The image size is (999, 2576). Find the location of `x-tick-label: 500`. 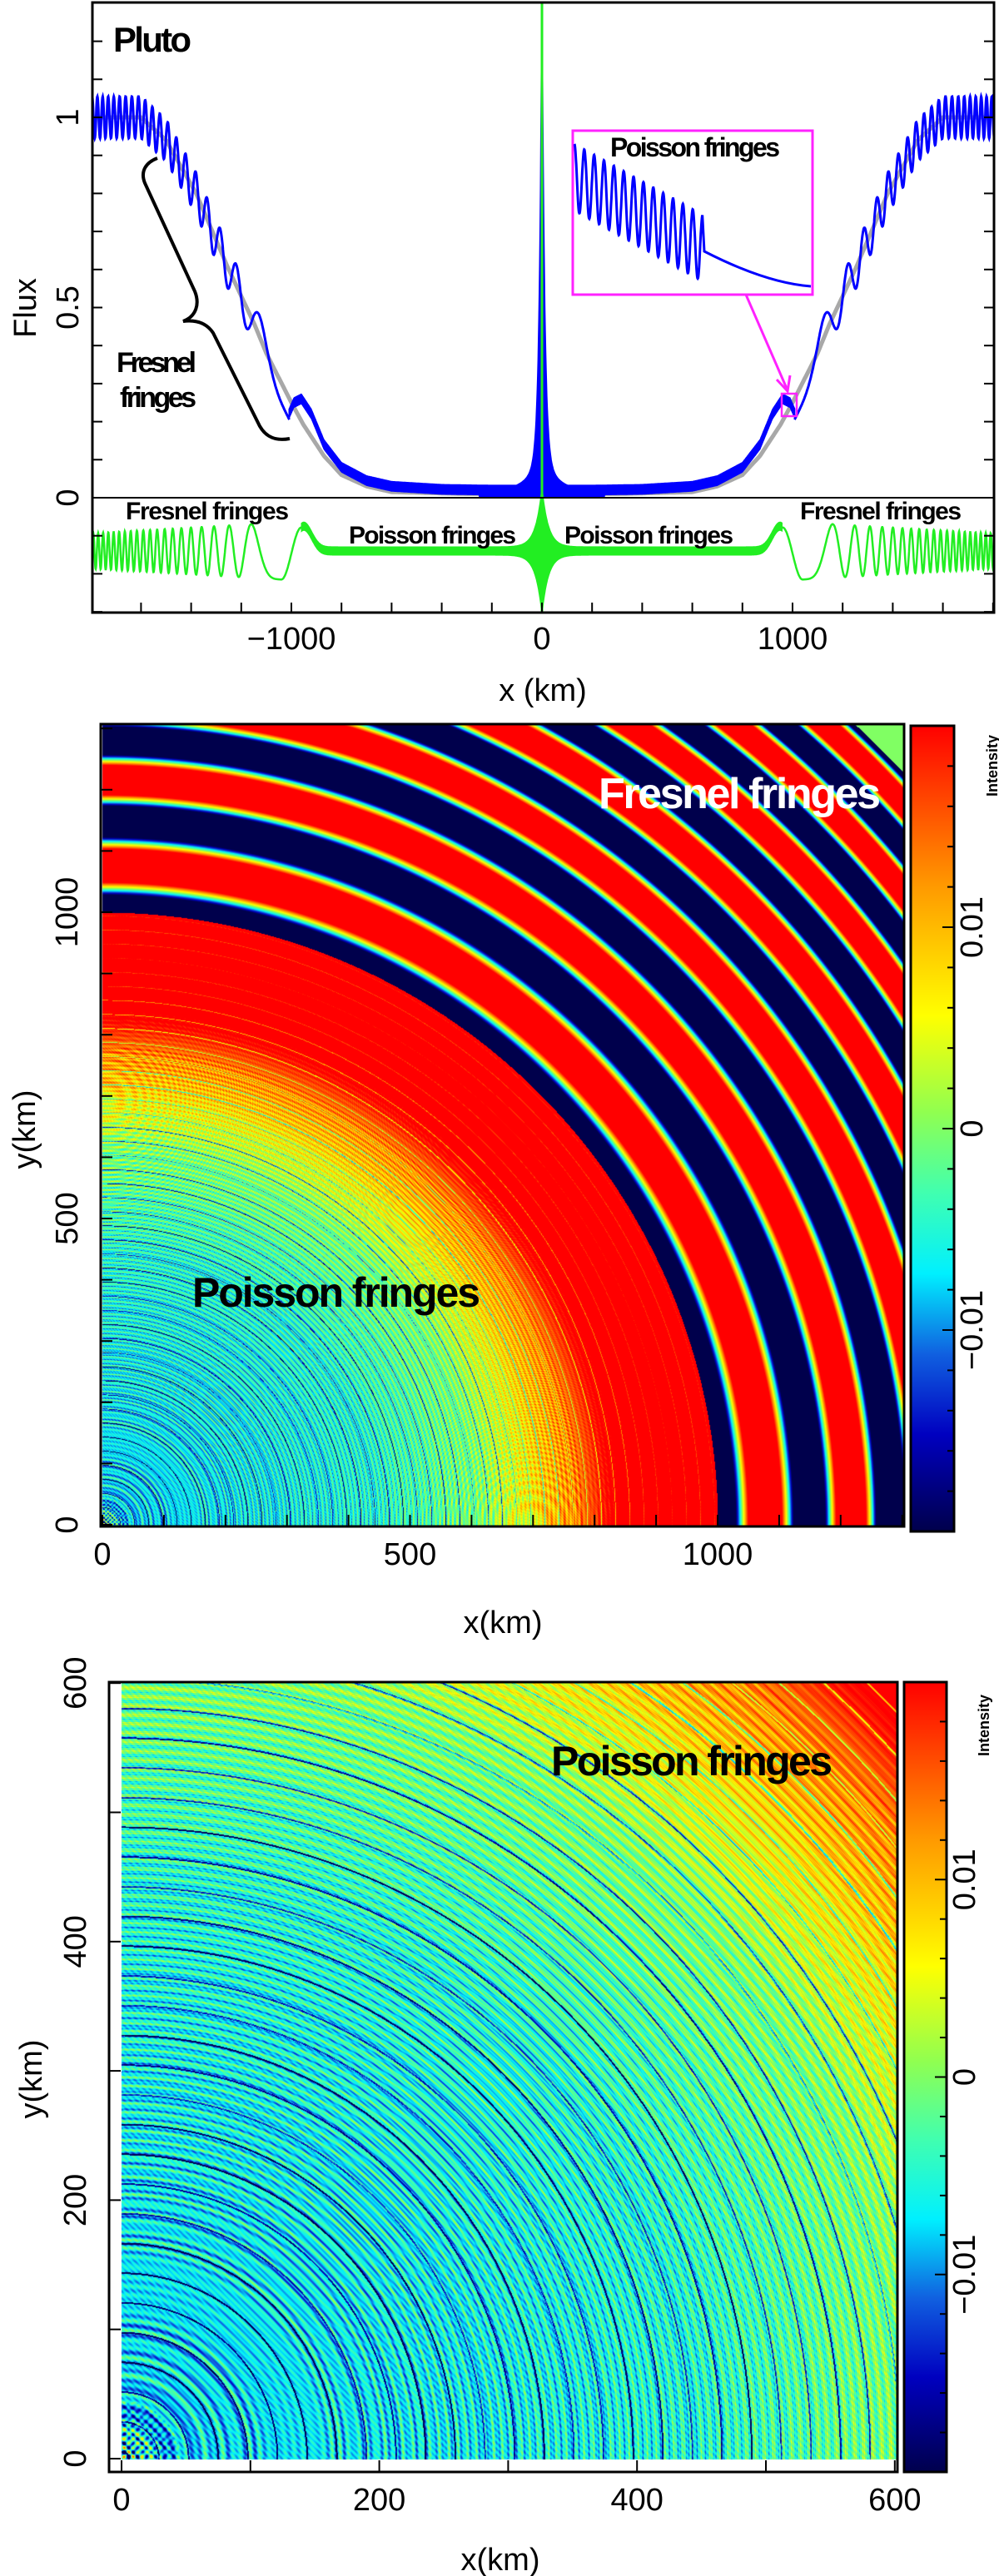

x-tick-label: 500 is located at coordinates (410, 1554).